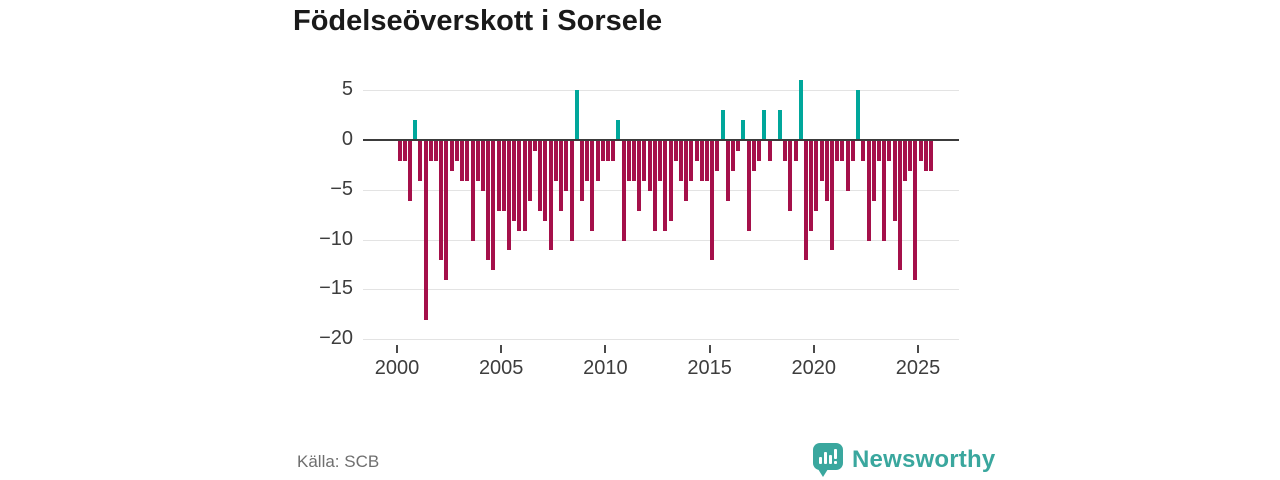  I want to click on bar-2003Q4, so click(477, 161).